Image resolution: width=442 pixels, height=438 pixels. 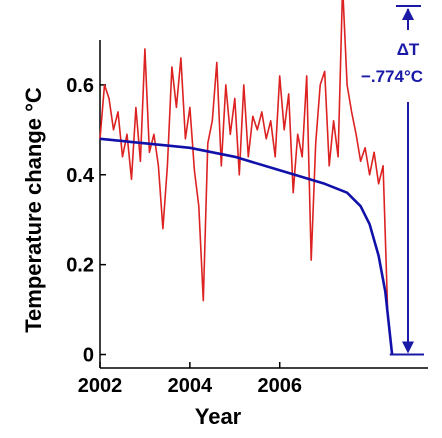 What do you see at coordinates (100, 386) in the screenshot?
I see `x-tick-label: 2002` at bounding box center [100, 386].